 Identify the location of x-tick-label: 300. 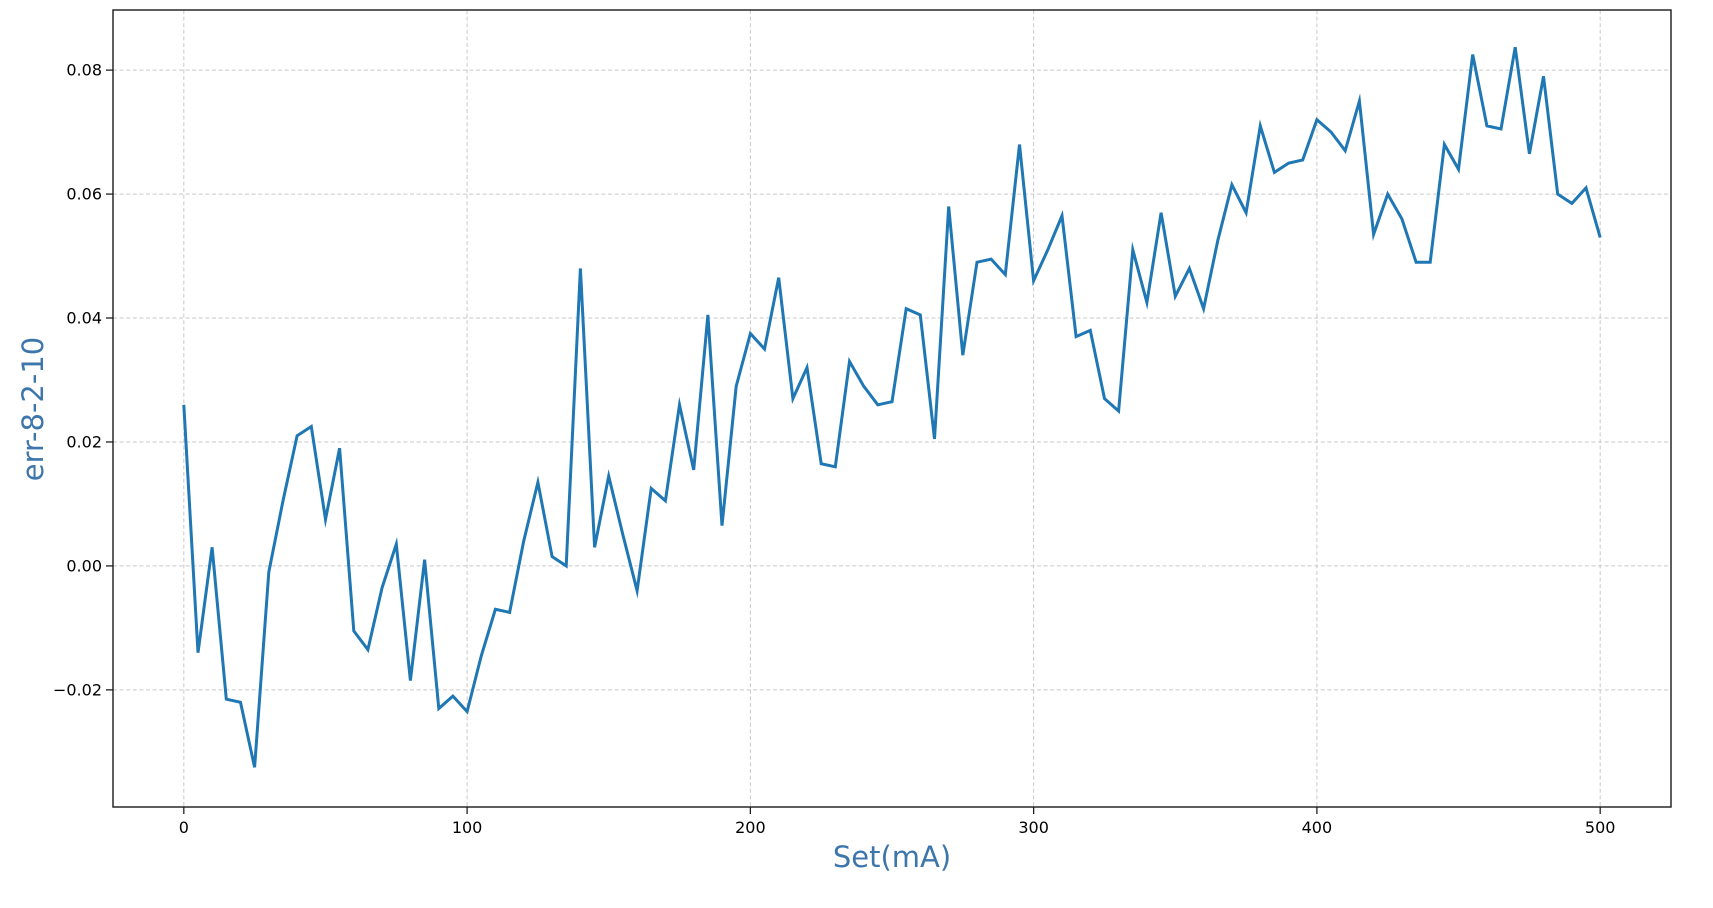
(1033, 827).